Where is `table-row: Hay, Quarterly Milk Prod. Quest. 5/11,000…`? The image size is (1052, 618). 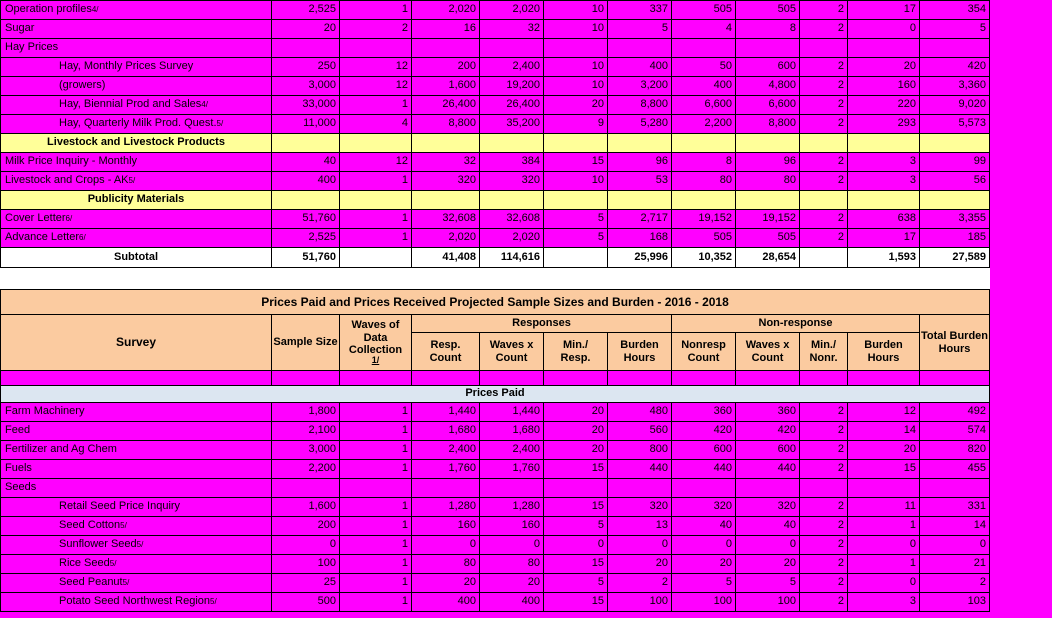 table-row: Hay, Quarterly Milk Prod. Quest. 5/11,000… is located at coordinates (495, 124).